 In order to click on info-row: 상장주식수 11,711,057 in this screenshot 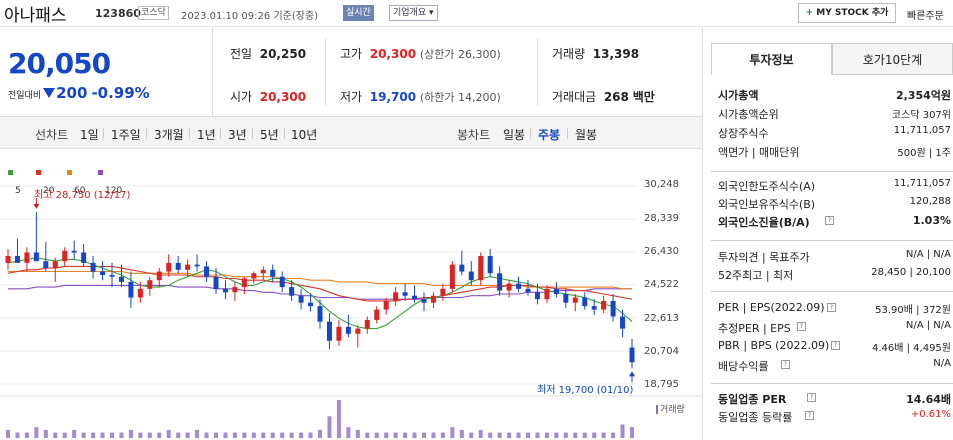, I will do `click(834, 133)`.